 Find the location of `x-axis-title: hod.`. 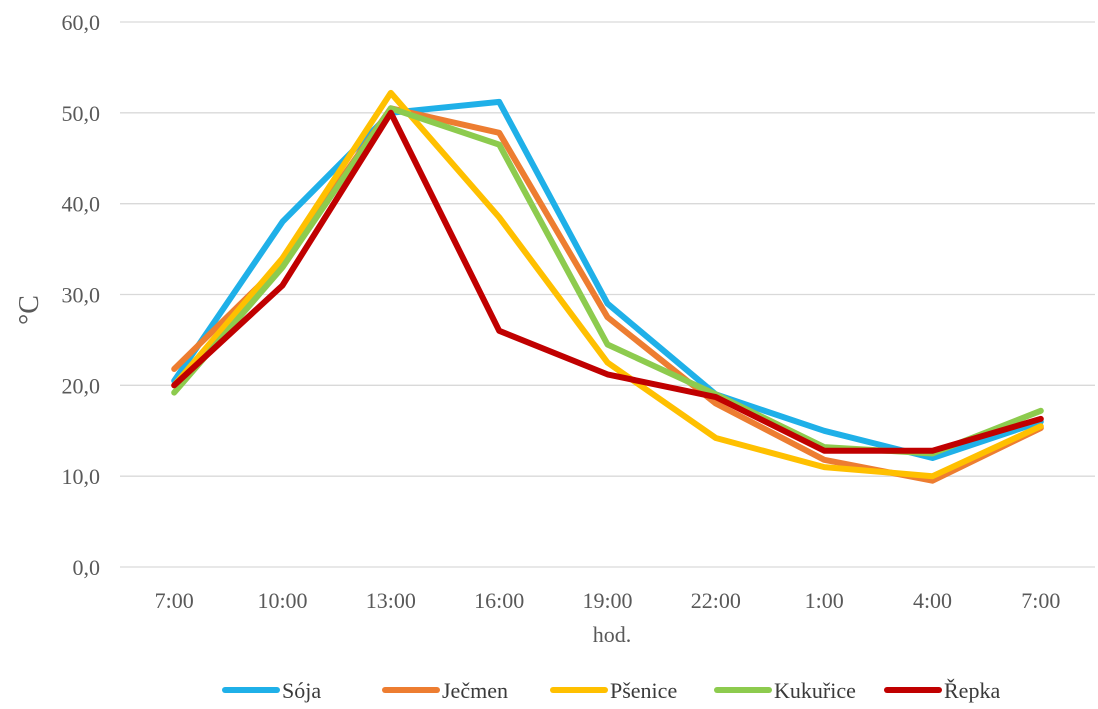

x-axis-title: hod. is located at coordinates (612, 634).